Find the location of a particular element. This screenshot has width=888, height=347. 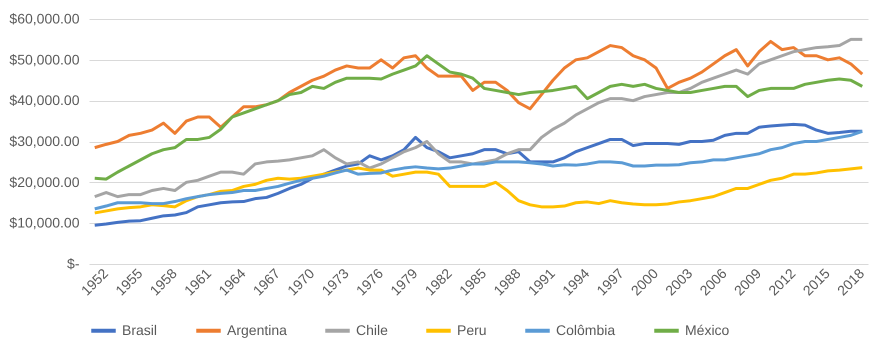

y-tick-label: $40,000.00 is located at coordinates (44, 100).